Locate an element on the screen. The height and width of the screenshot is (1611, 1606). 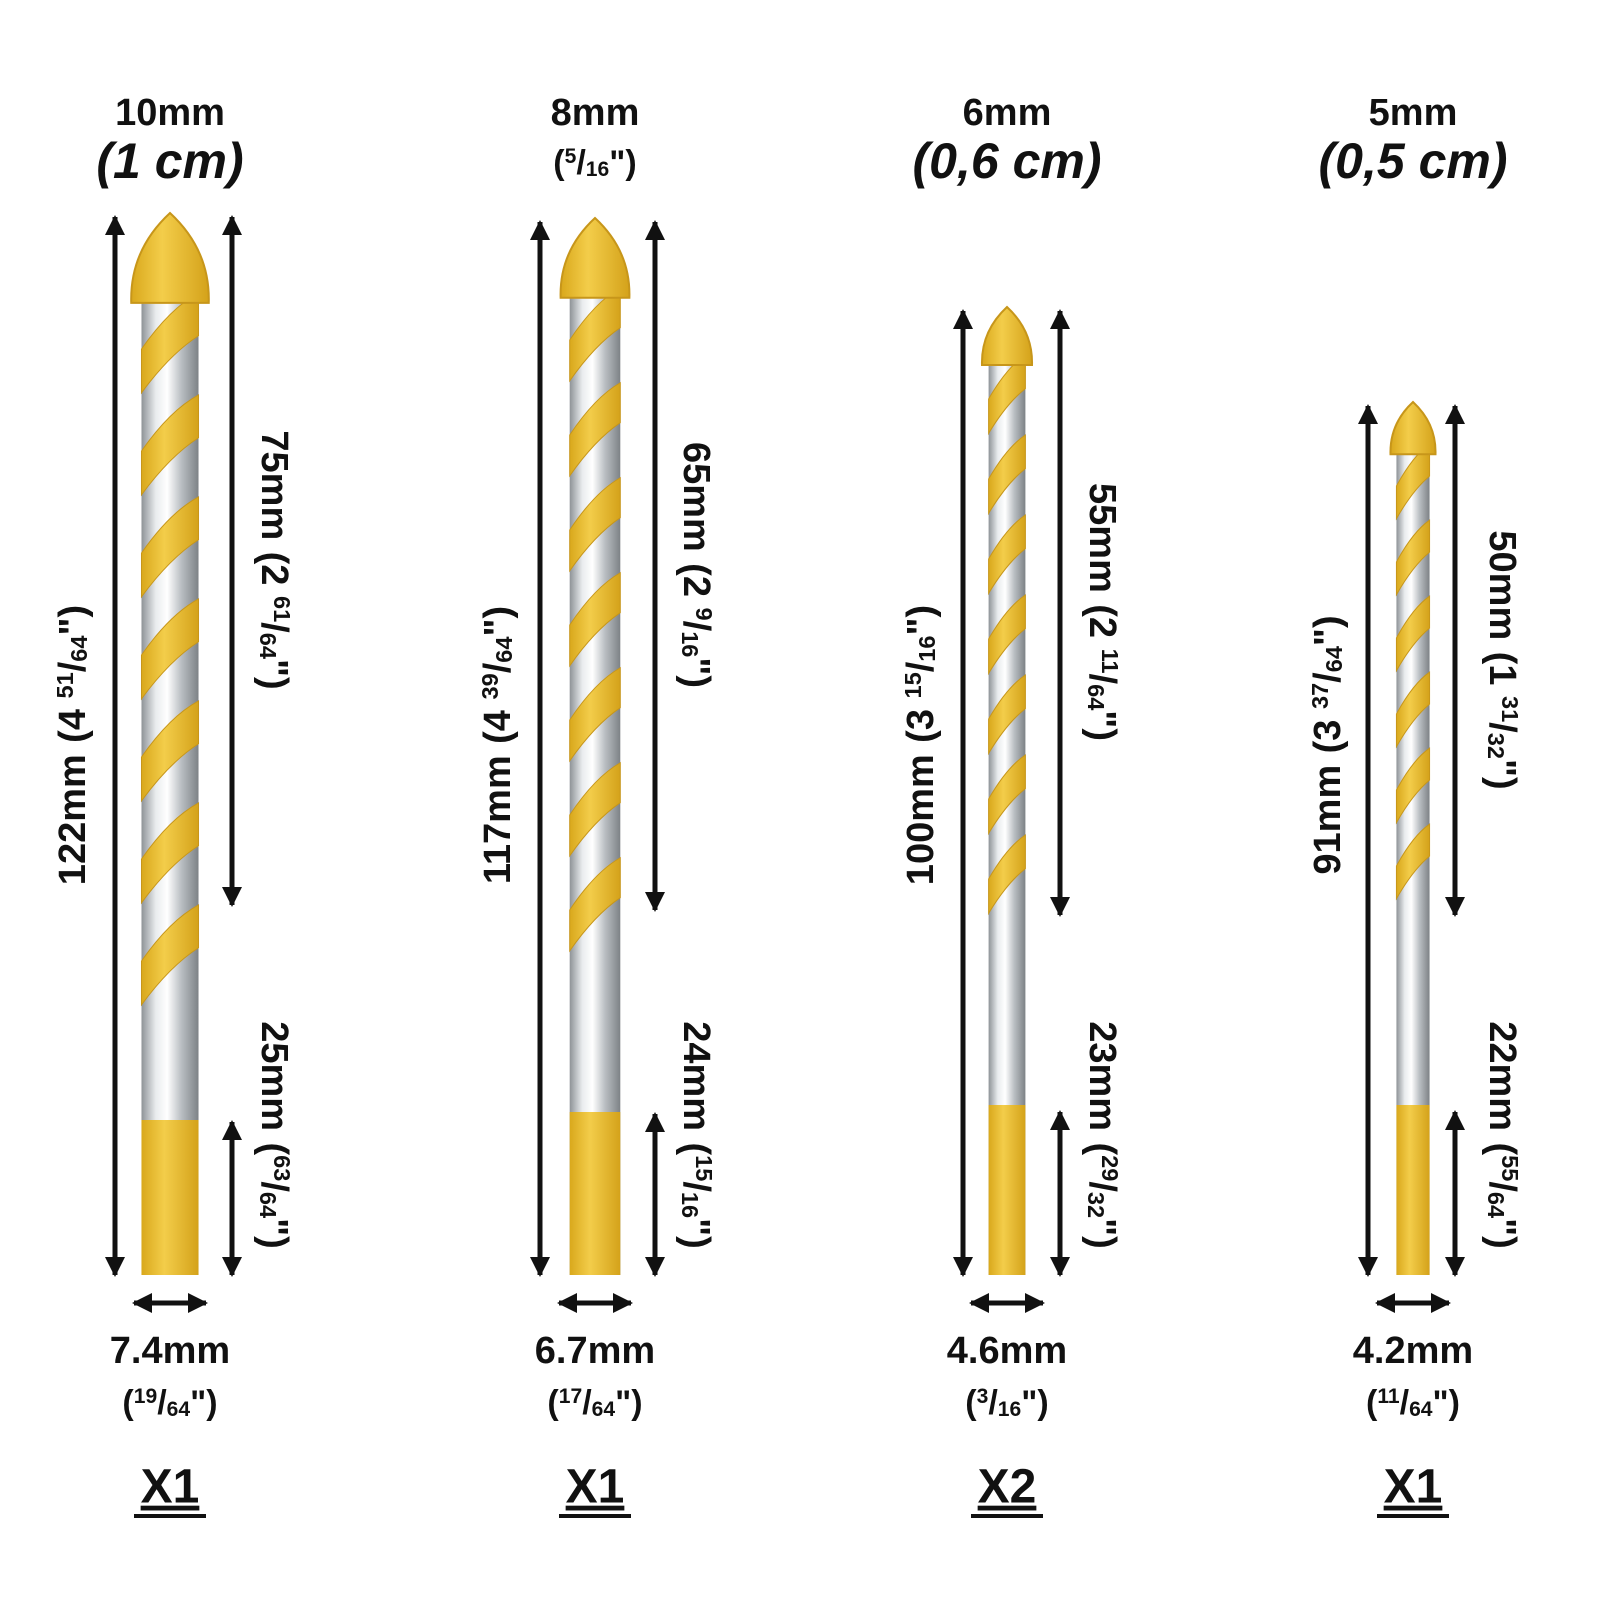
label: 65mm (2 9/16") is located at coordinates (696, 565).